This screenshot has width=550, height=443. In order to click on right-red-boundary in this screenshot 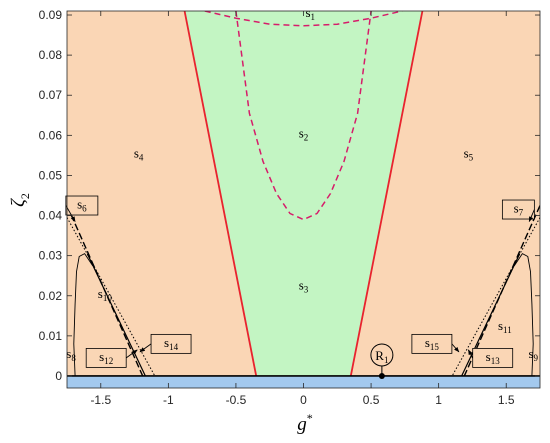, I will do `click(386, 194)`.